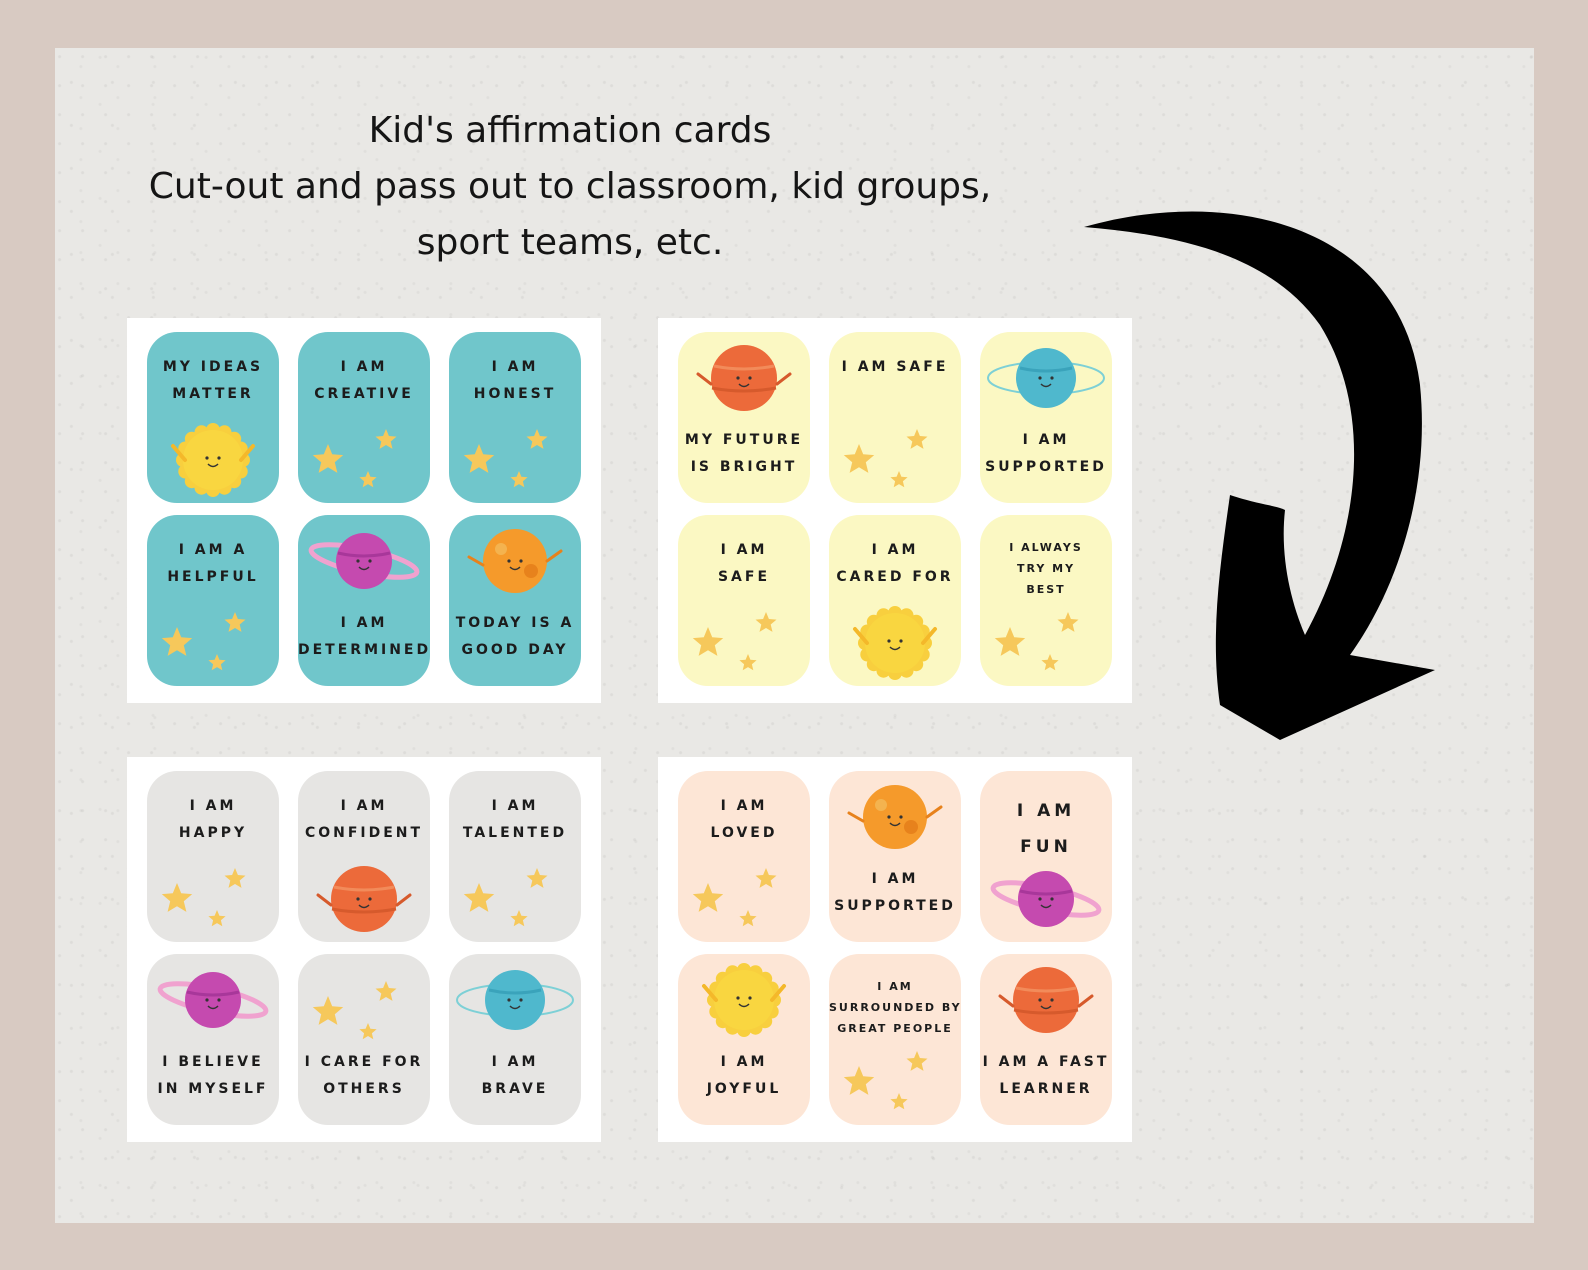 Image resolution: width=1588 pixels, height=1270 pixels. Describe the element at coordinates (213, 381) in the screenshot. I see `card-text: MY IDEAS MATTER` at that location.